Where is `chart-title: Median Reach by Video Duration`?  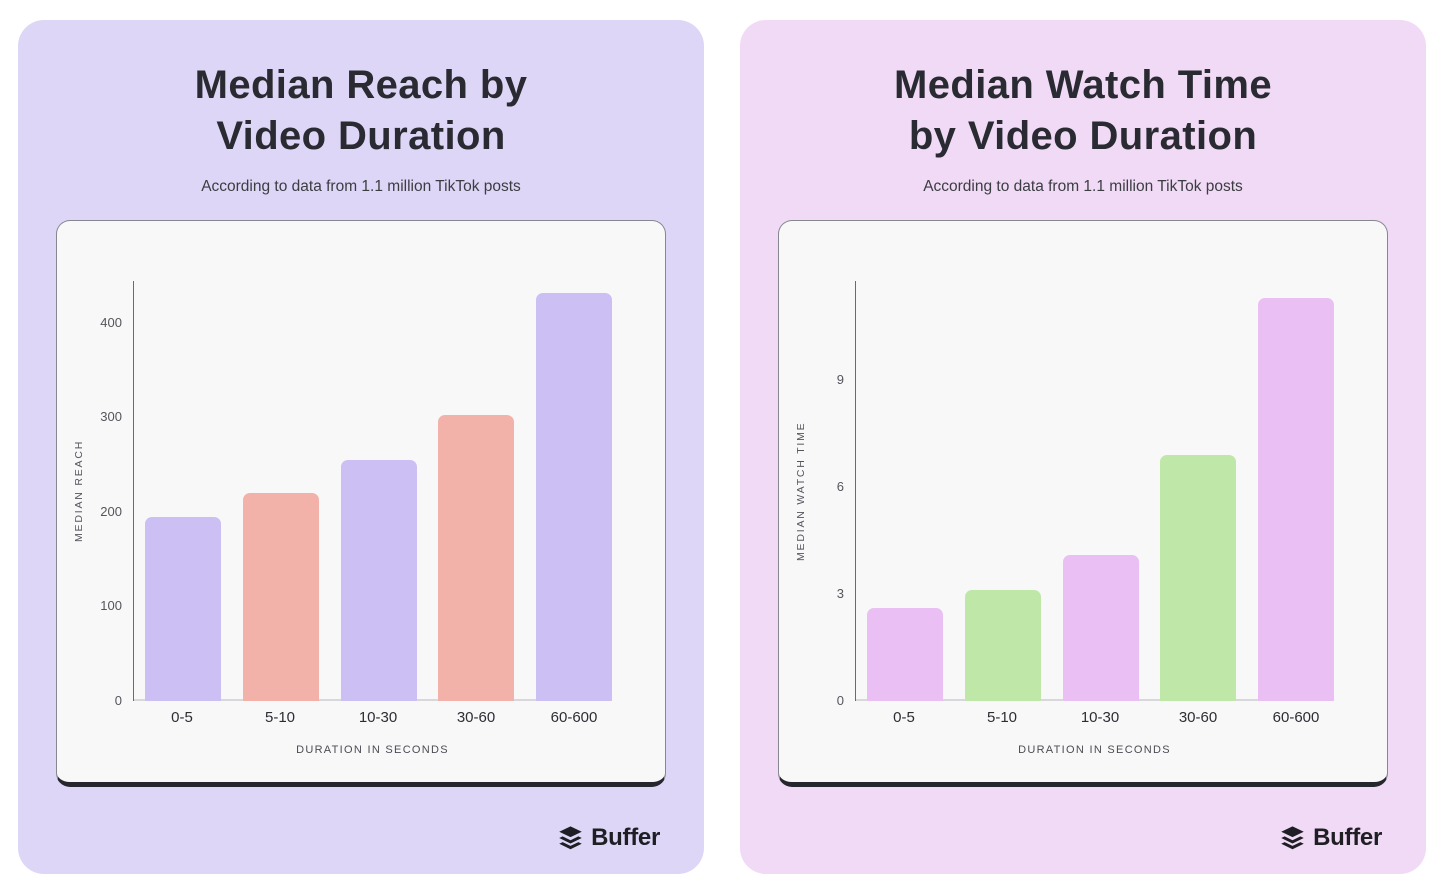 chart-title: Median Reach by Video Duration is located at coordinates (361, 111).